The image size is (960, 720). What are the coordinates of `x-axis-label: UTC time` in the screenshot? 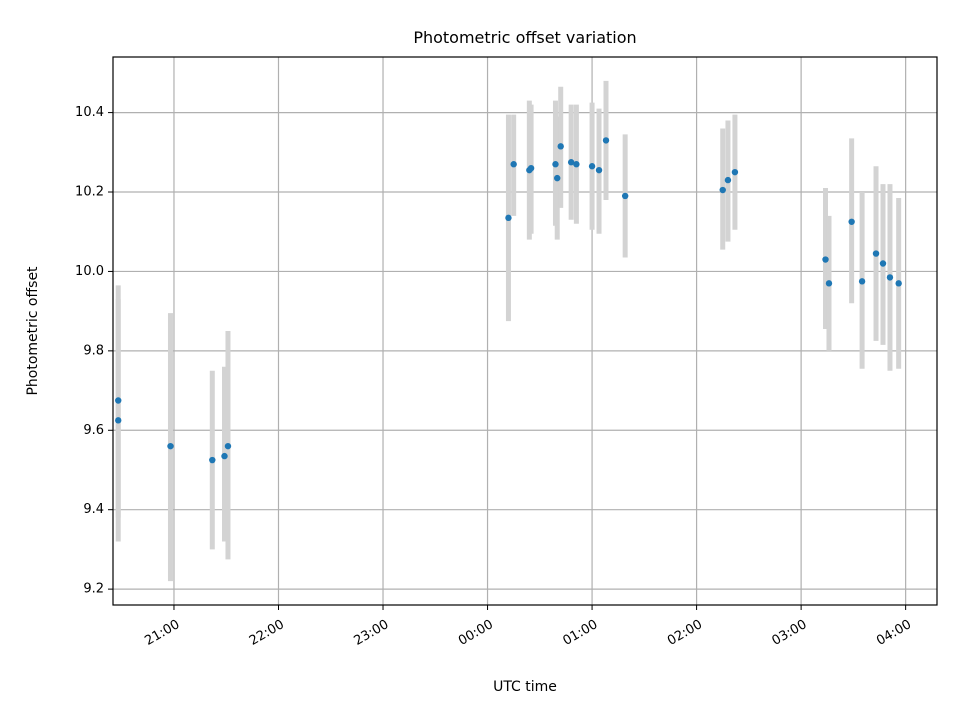 It's located at (525, 687).